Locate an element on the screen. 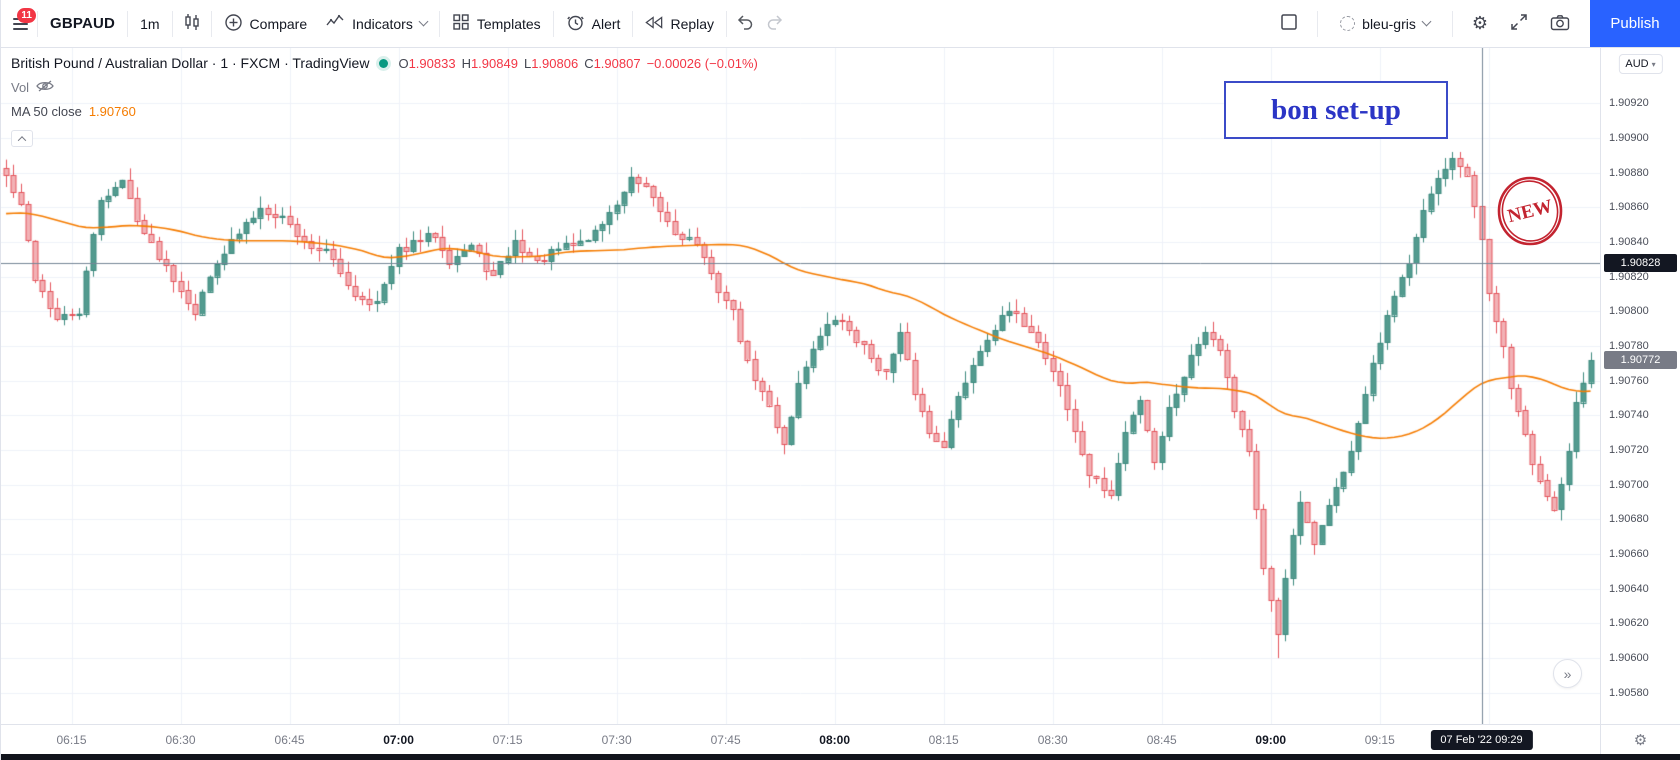 This screenshot has height=760, width=1680. legend-collapse-button is located at coordinates (22, 138).